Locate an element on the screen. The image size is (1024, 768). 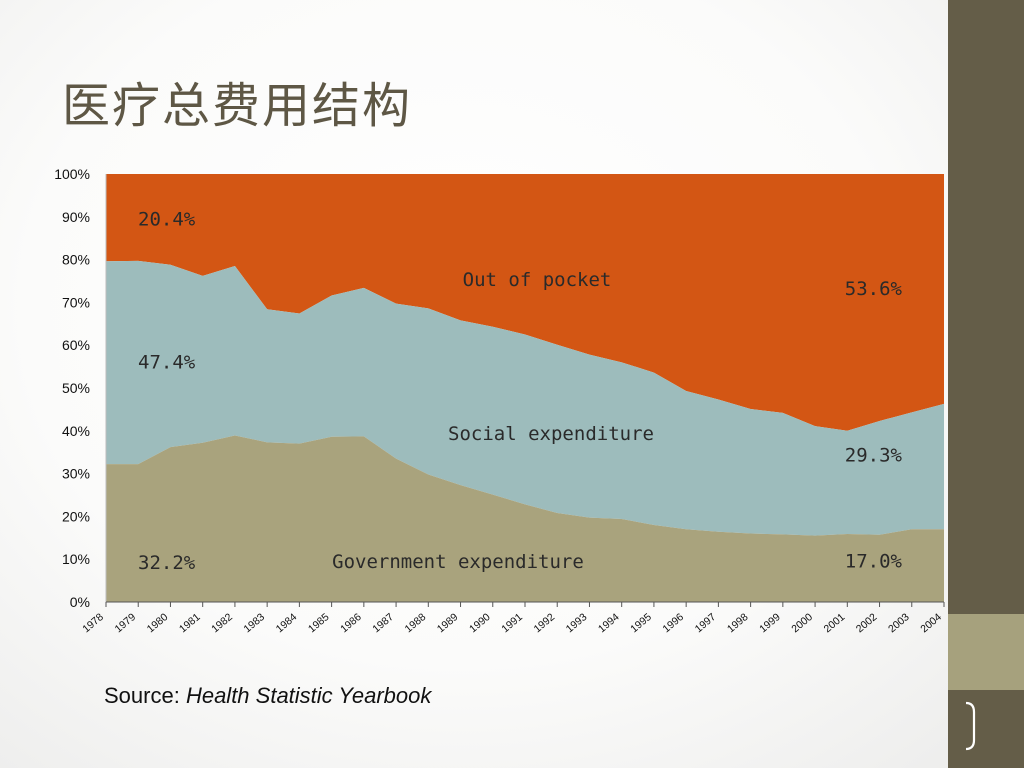
closing-bracket-icon is located at coordinates (970, 726).